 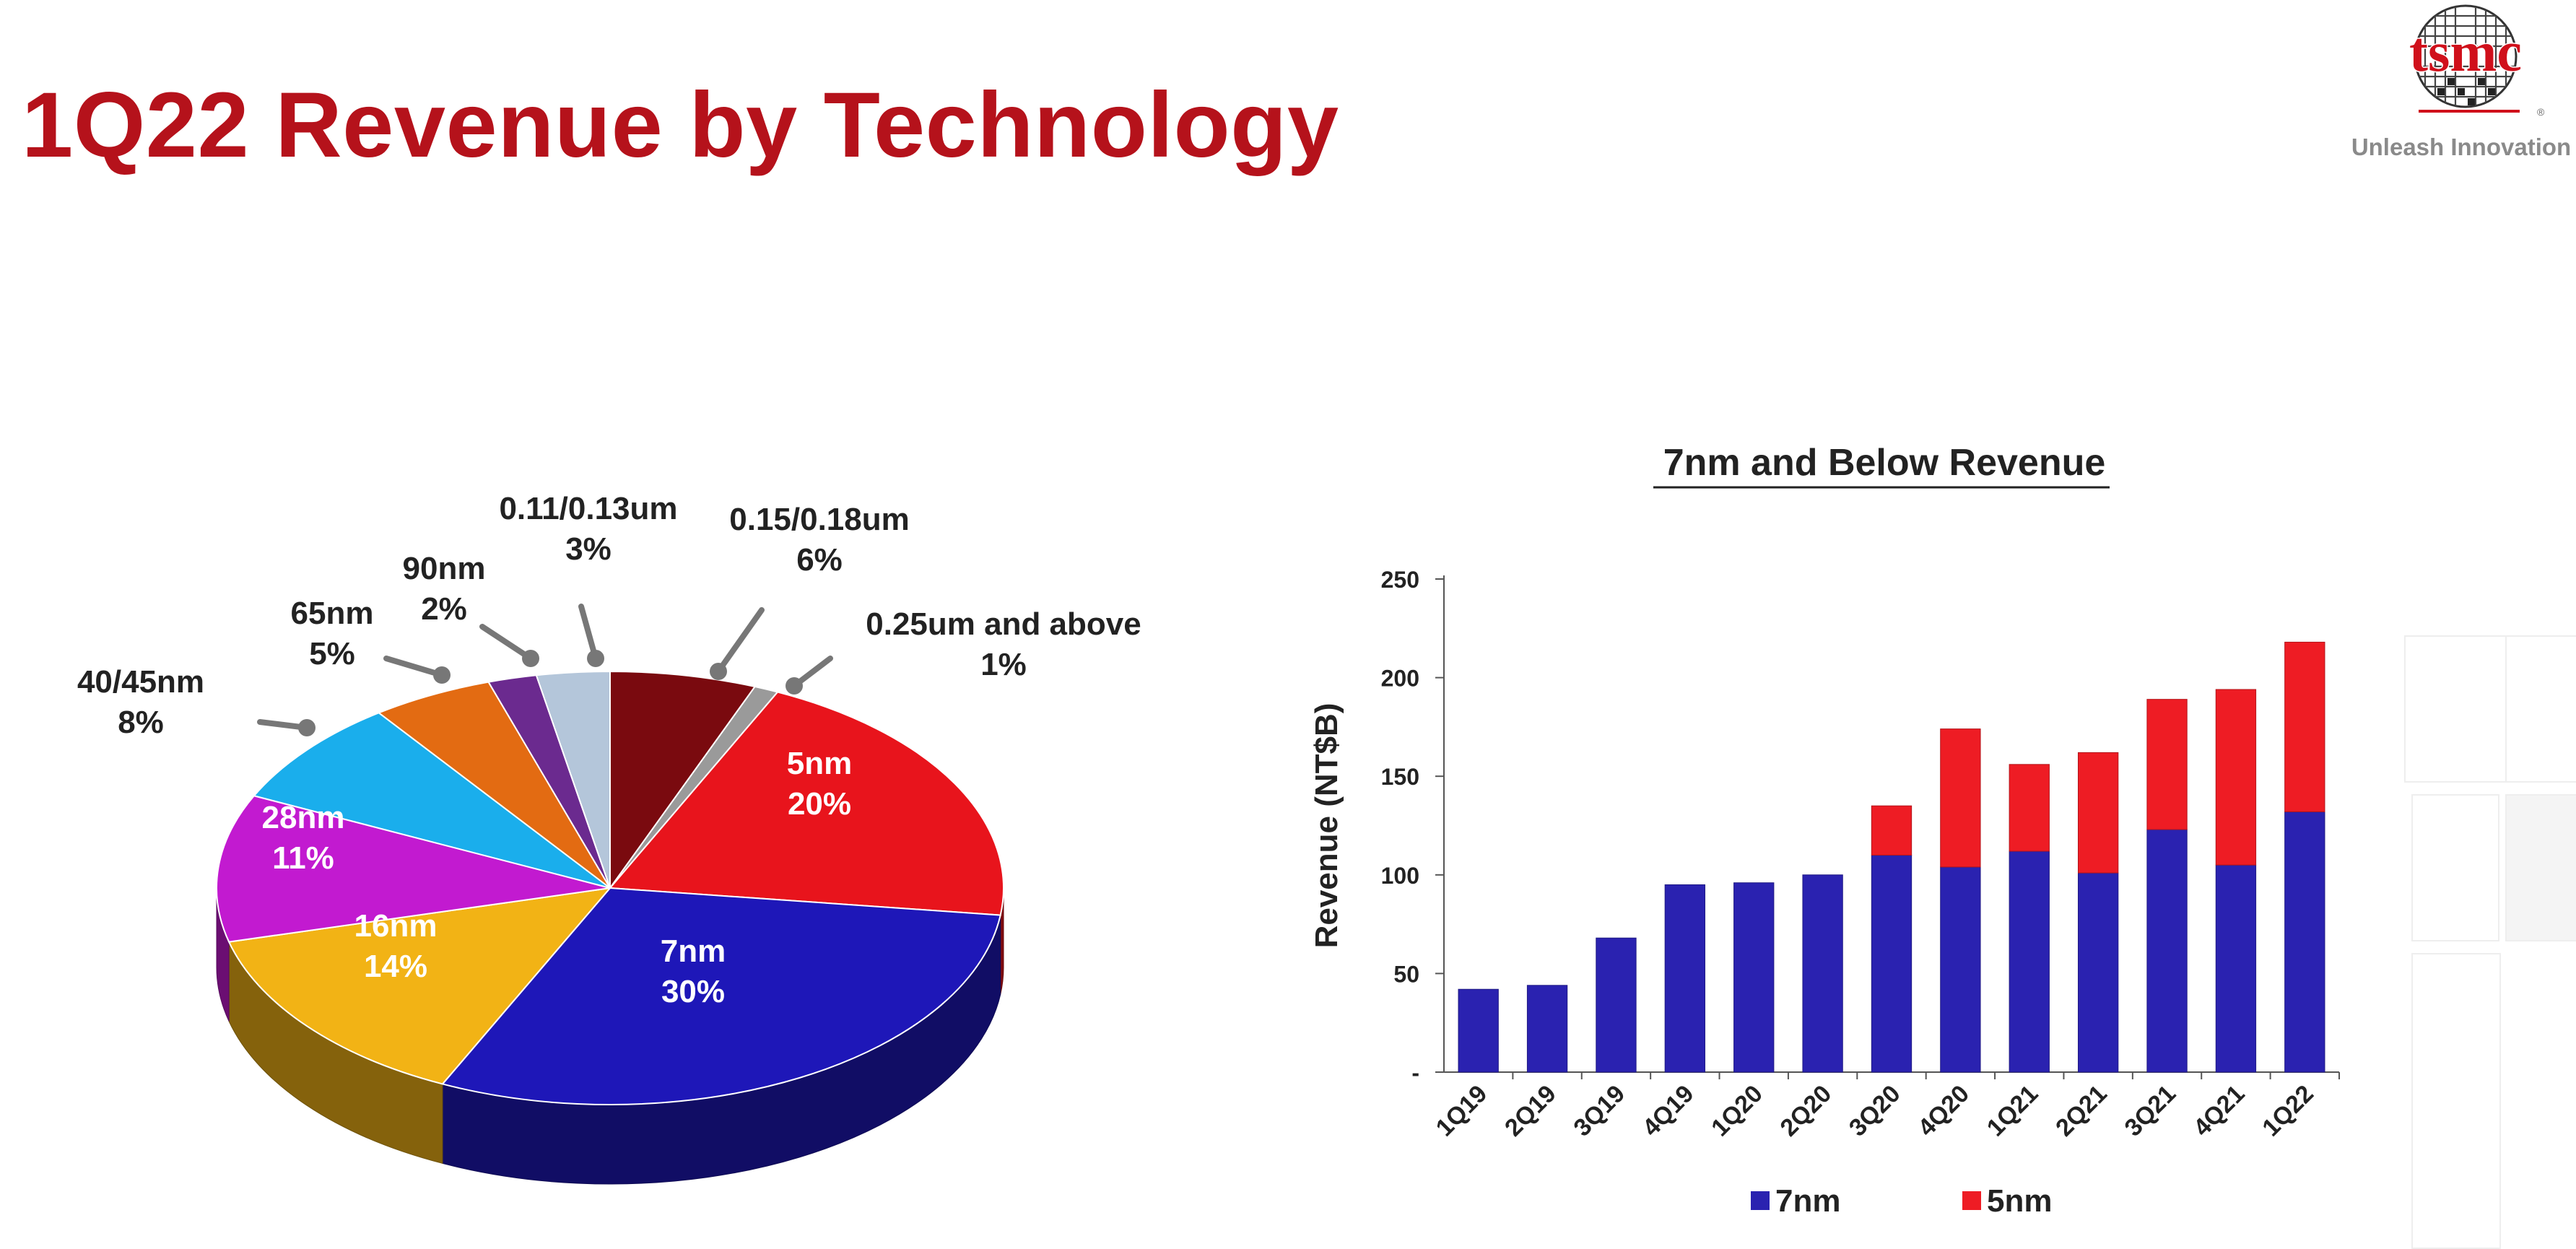 What do you see at coordinates (2151, 1111) in the screenshot?
I see `x-tick-label: 3Q21` at bounding box center [2151, 1111].